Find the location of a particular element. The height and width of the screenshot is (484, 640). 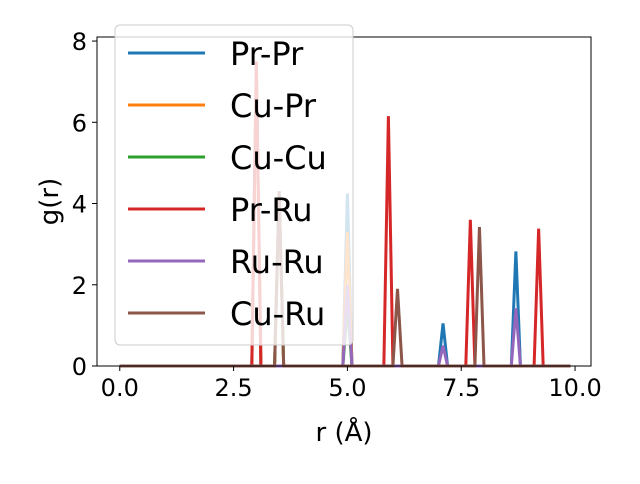

x-axis: 0.0 2.5 5.0 7.5 10.0 is located at coordinates (351, 384).